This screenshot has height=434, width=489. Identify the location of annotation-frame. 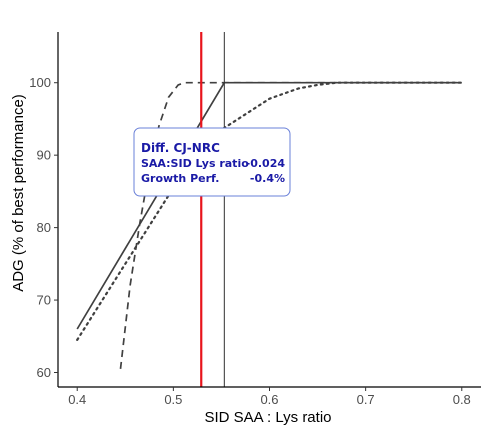
(212, 162).